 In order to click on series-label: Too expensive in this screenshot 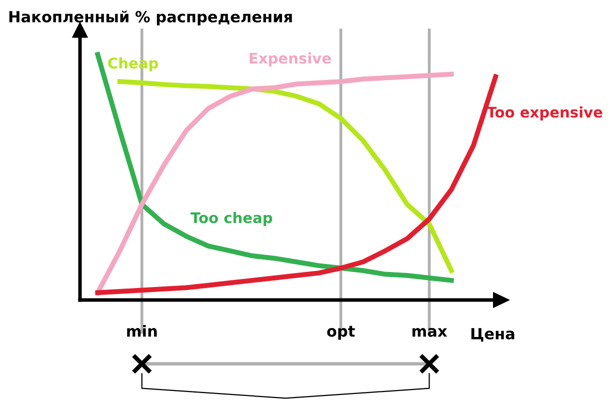, I will do `click(544, 113)`.